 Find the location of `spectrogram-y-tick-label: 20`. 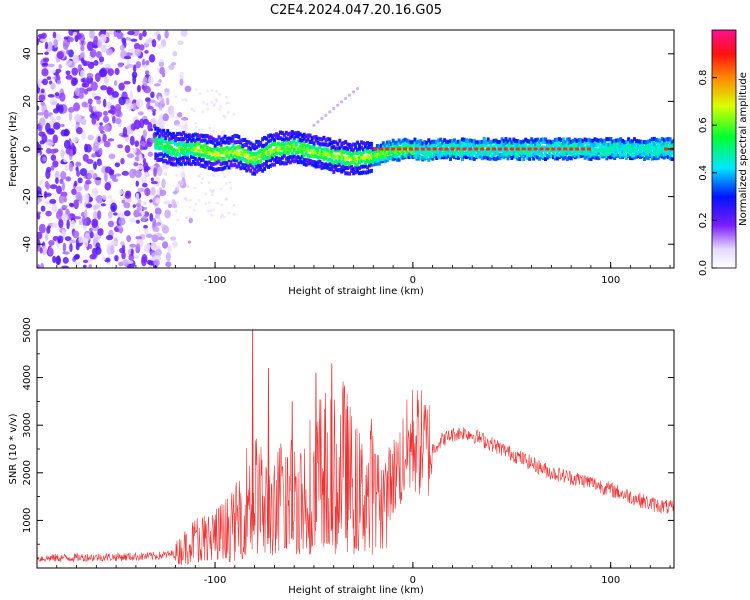

spectrogram-y-tick-label: 20 is located at coordinates (27, 101).